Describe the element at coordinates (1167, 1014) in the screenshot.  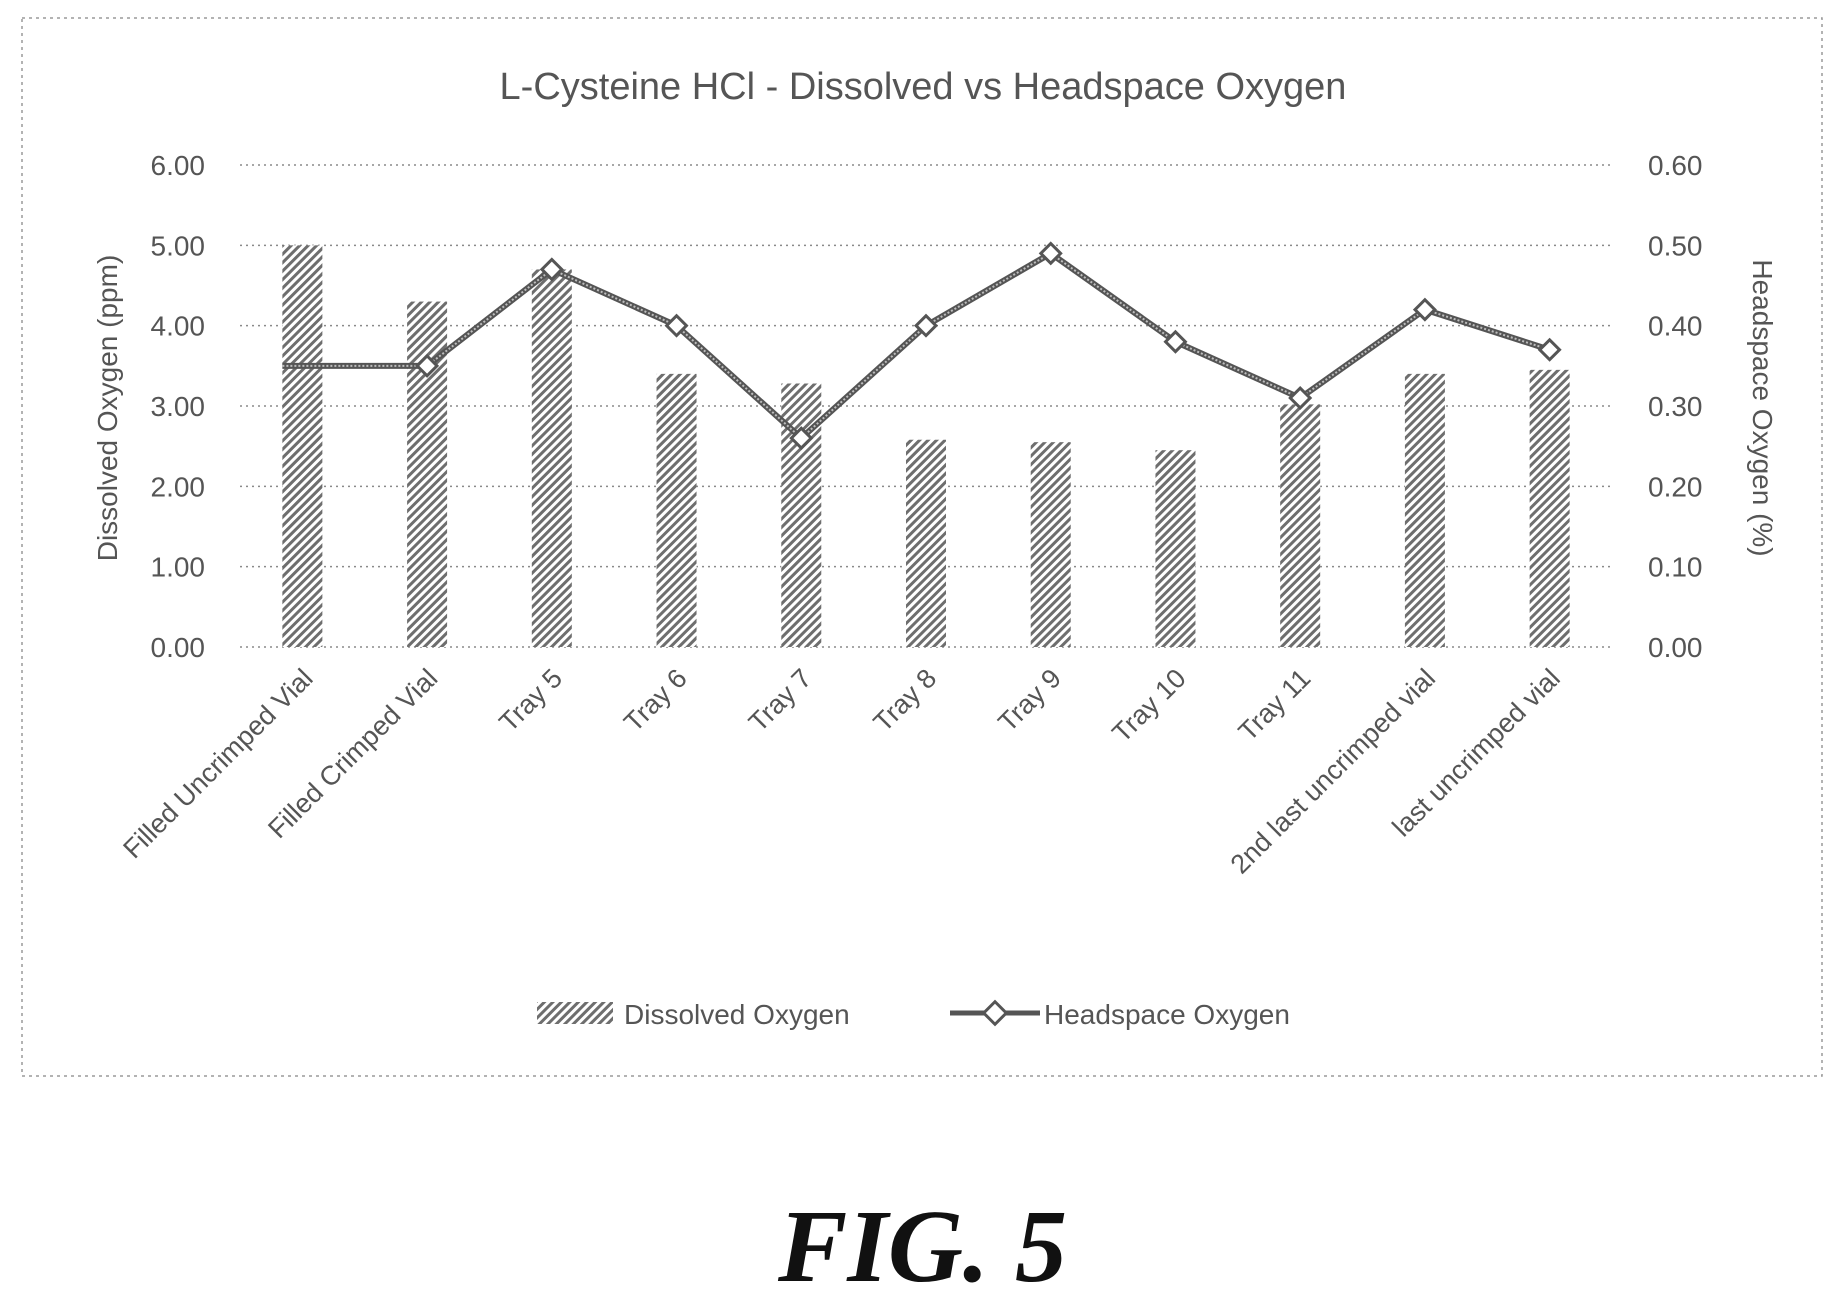
I see `legend-headspace-oxygen: Headspace Oxygen` at that location.